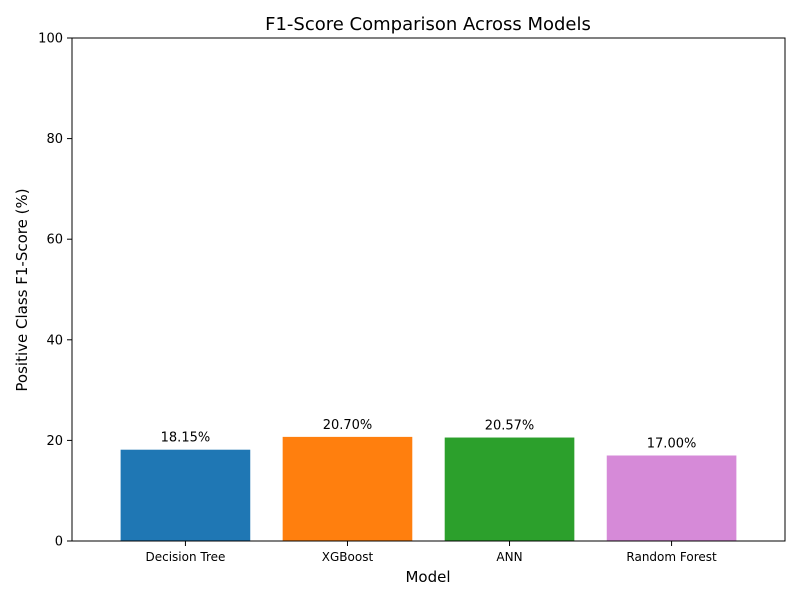 This screenshot has width=800, height=600. I want to click on bar-value-label: 18.15%, so click(186, 438).